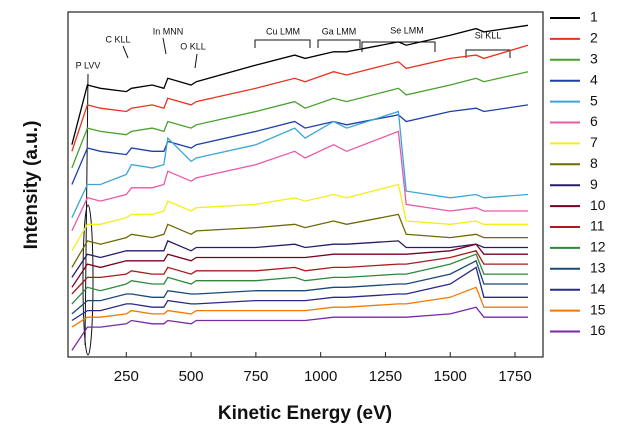 The height and width of the screenshot is (433, 624). I want to click on y-axis-label: Intensity (a.u.), so click(31, 185).